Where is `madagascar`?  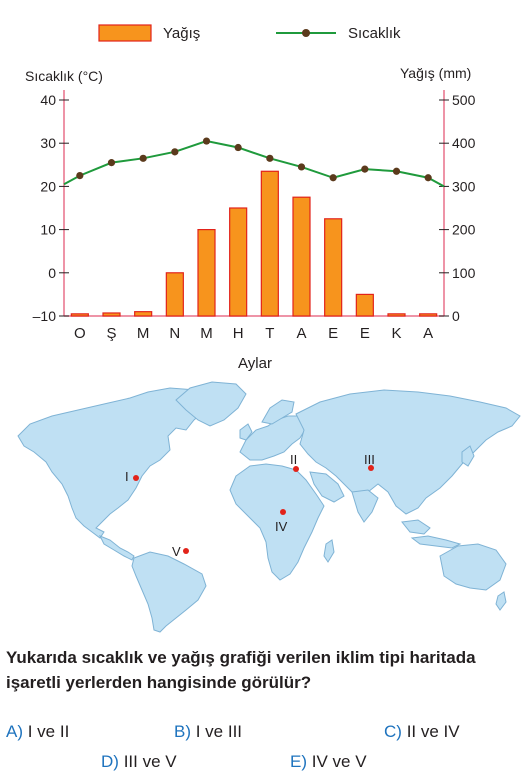 madagascar is located at coordinates (329, 551).